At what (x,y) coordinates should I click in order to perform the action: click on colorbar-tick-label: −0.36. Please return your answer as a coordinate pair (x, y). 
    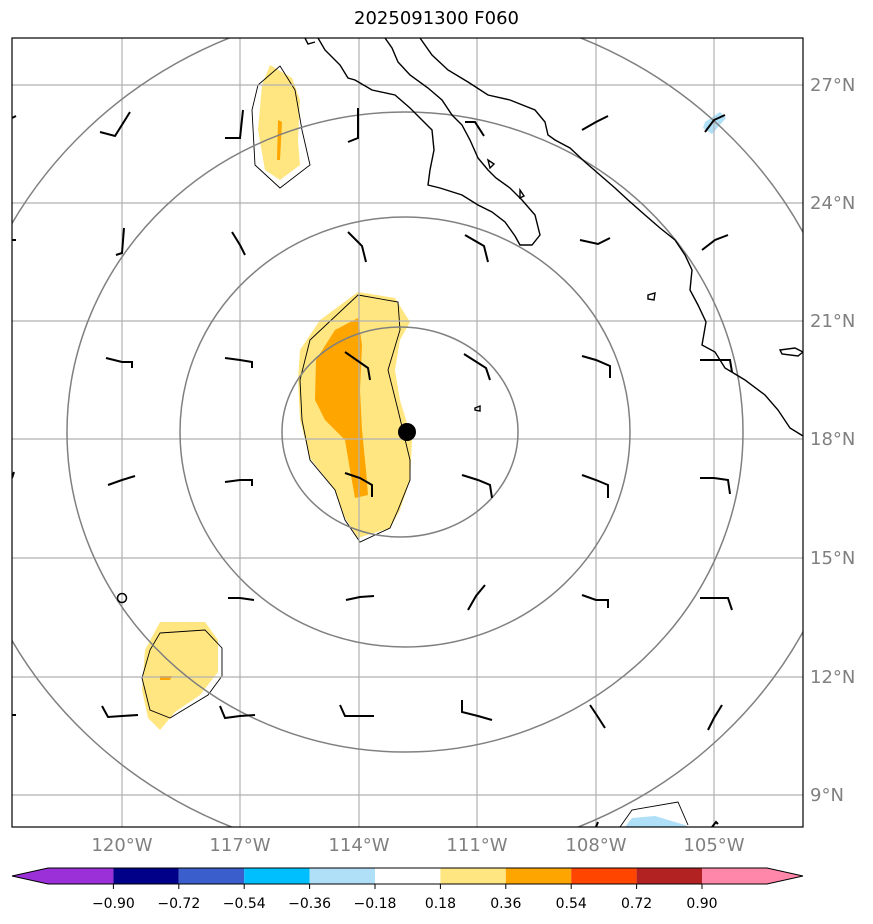
    Looking at the image, I should click on (309, 904).